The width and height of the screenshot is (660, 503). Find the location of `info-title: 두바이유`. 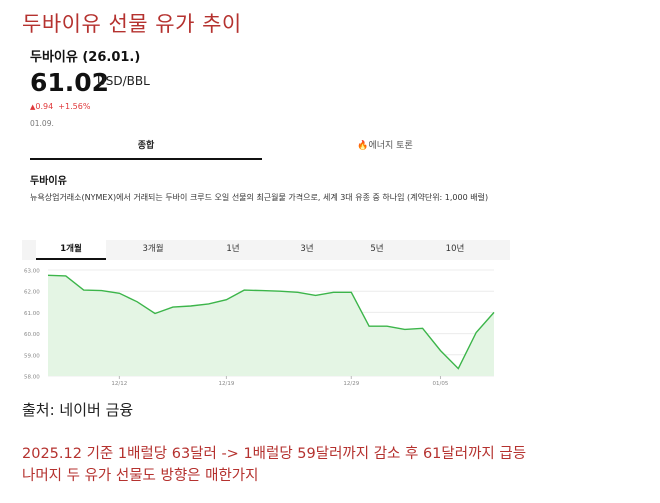

info-title: 두바이유 is located at coordinates (48, 181).